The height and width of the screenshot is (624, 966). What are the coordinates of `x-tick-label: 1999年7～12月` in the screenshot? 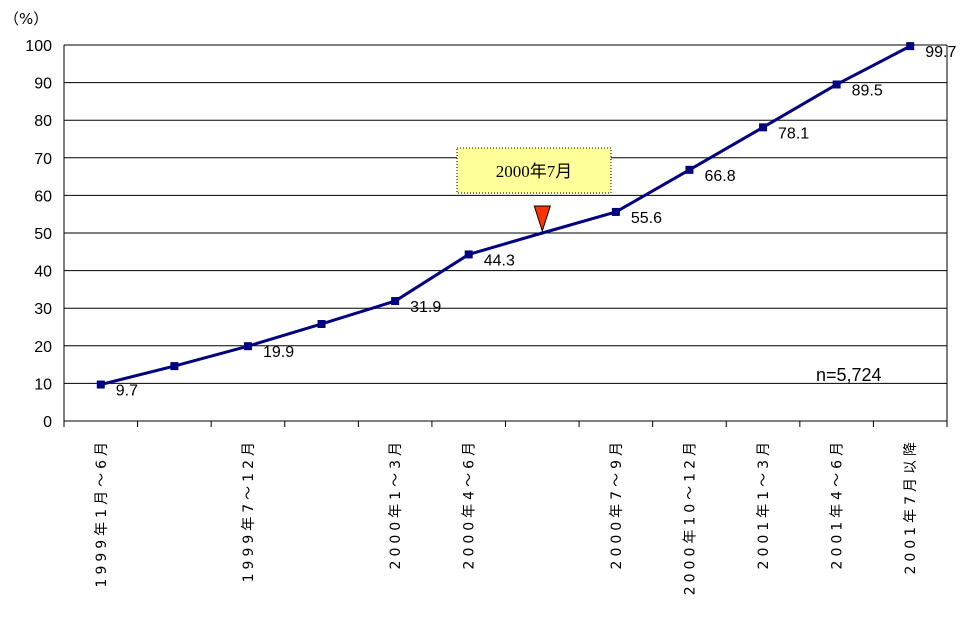 It's located at (249, 510).